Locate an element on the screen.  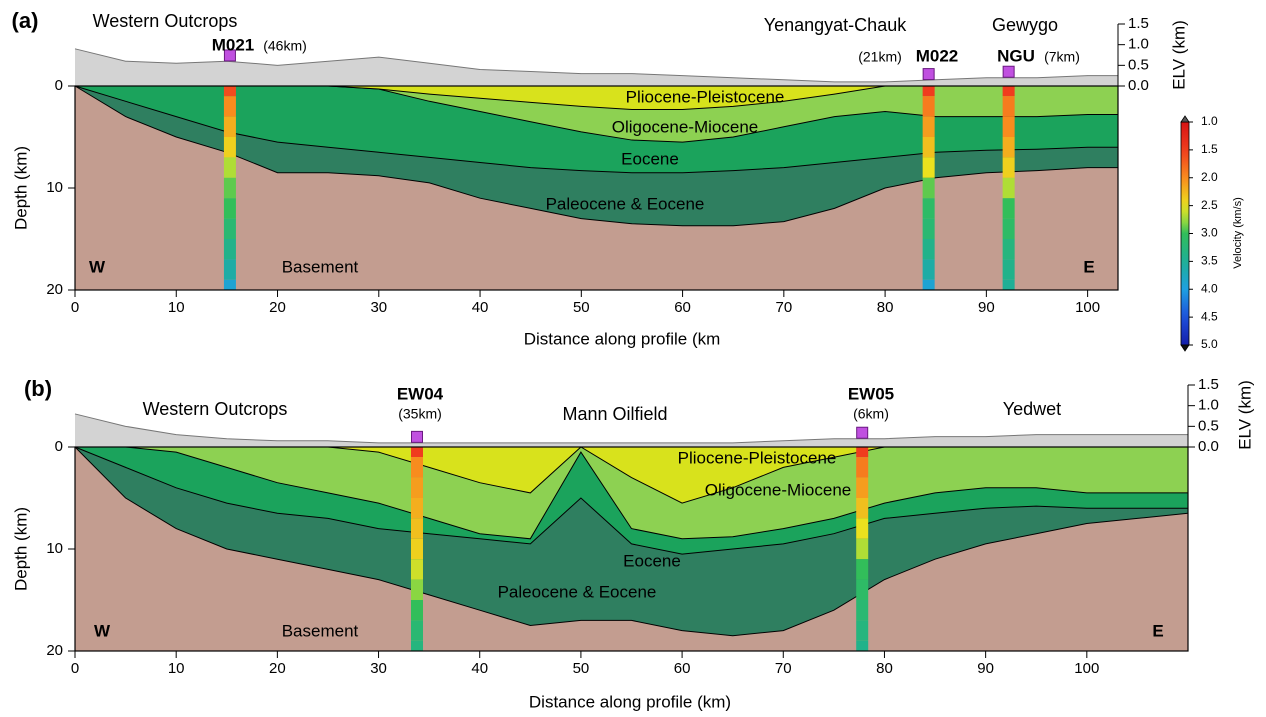
well-name: EW05 is located at coordinates (871, 393).